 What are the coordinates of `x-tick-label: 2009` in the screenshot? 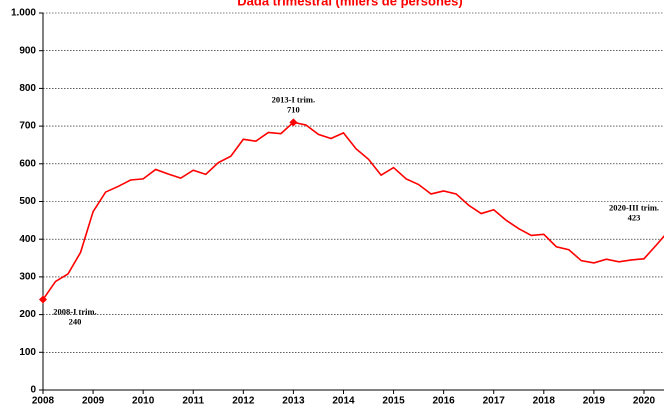 It's located at (93, 401).